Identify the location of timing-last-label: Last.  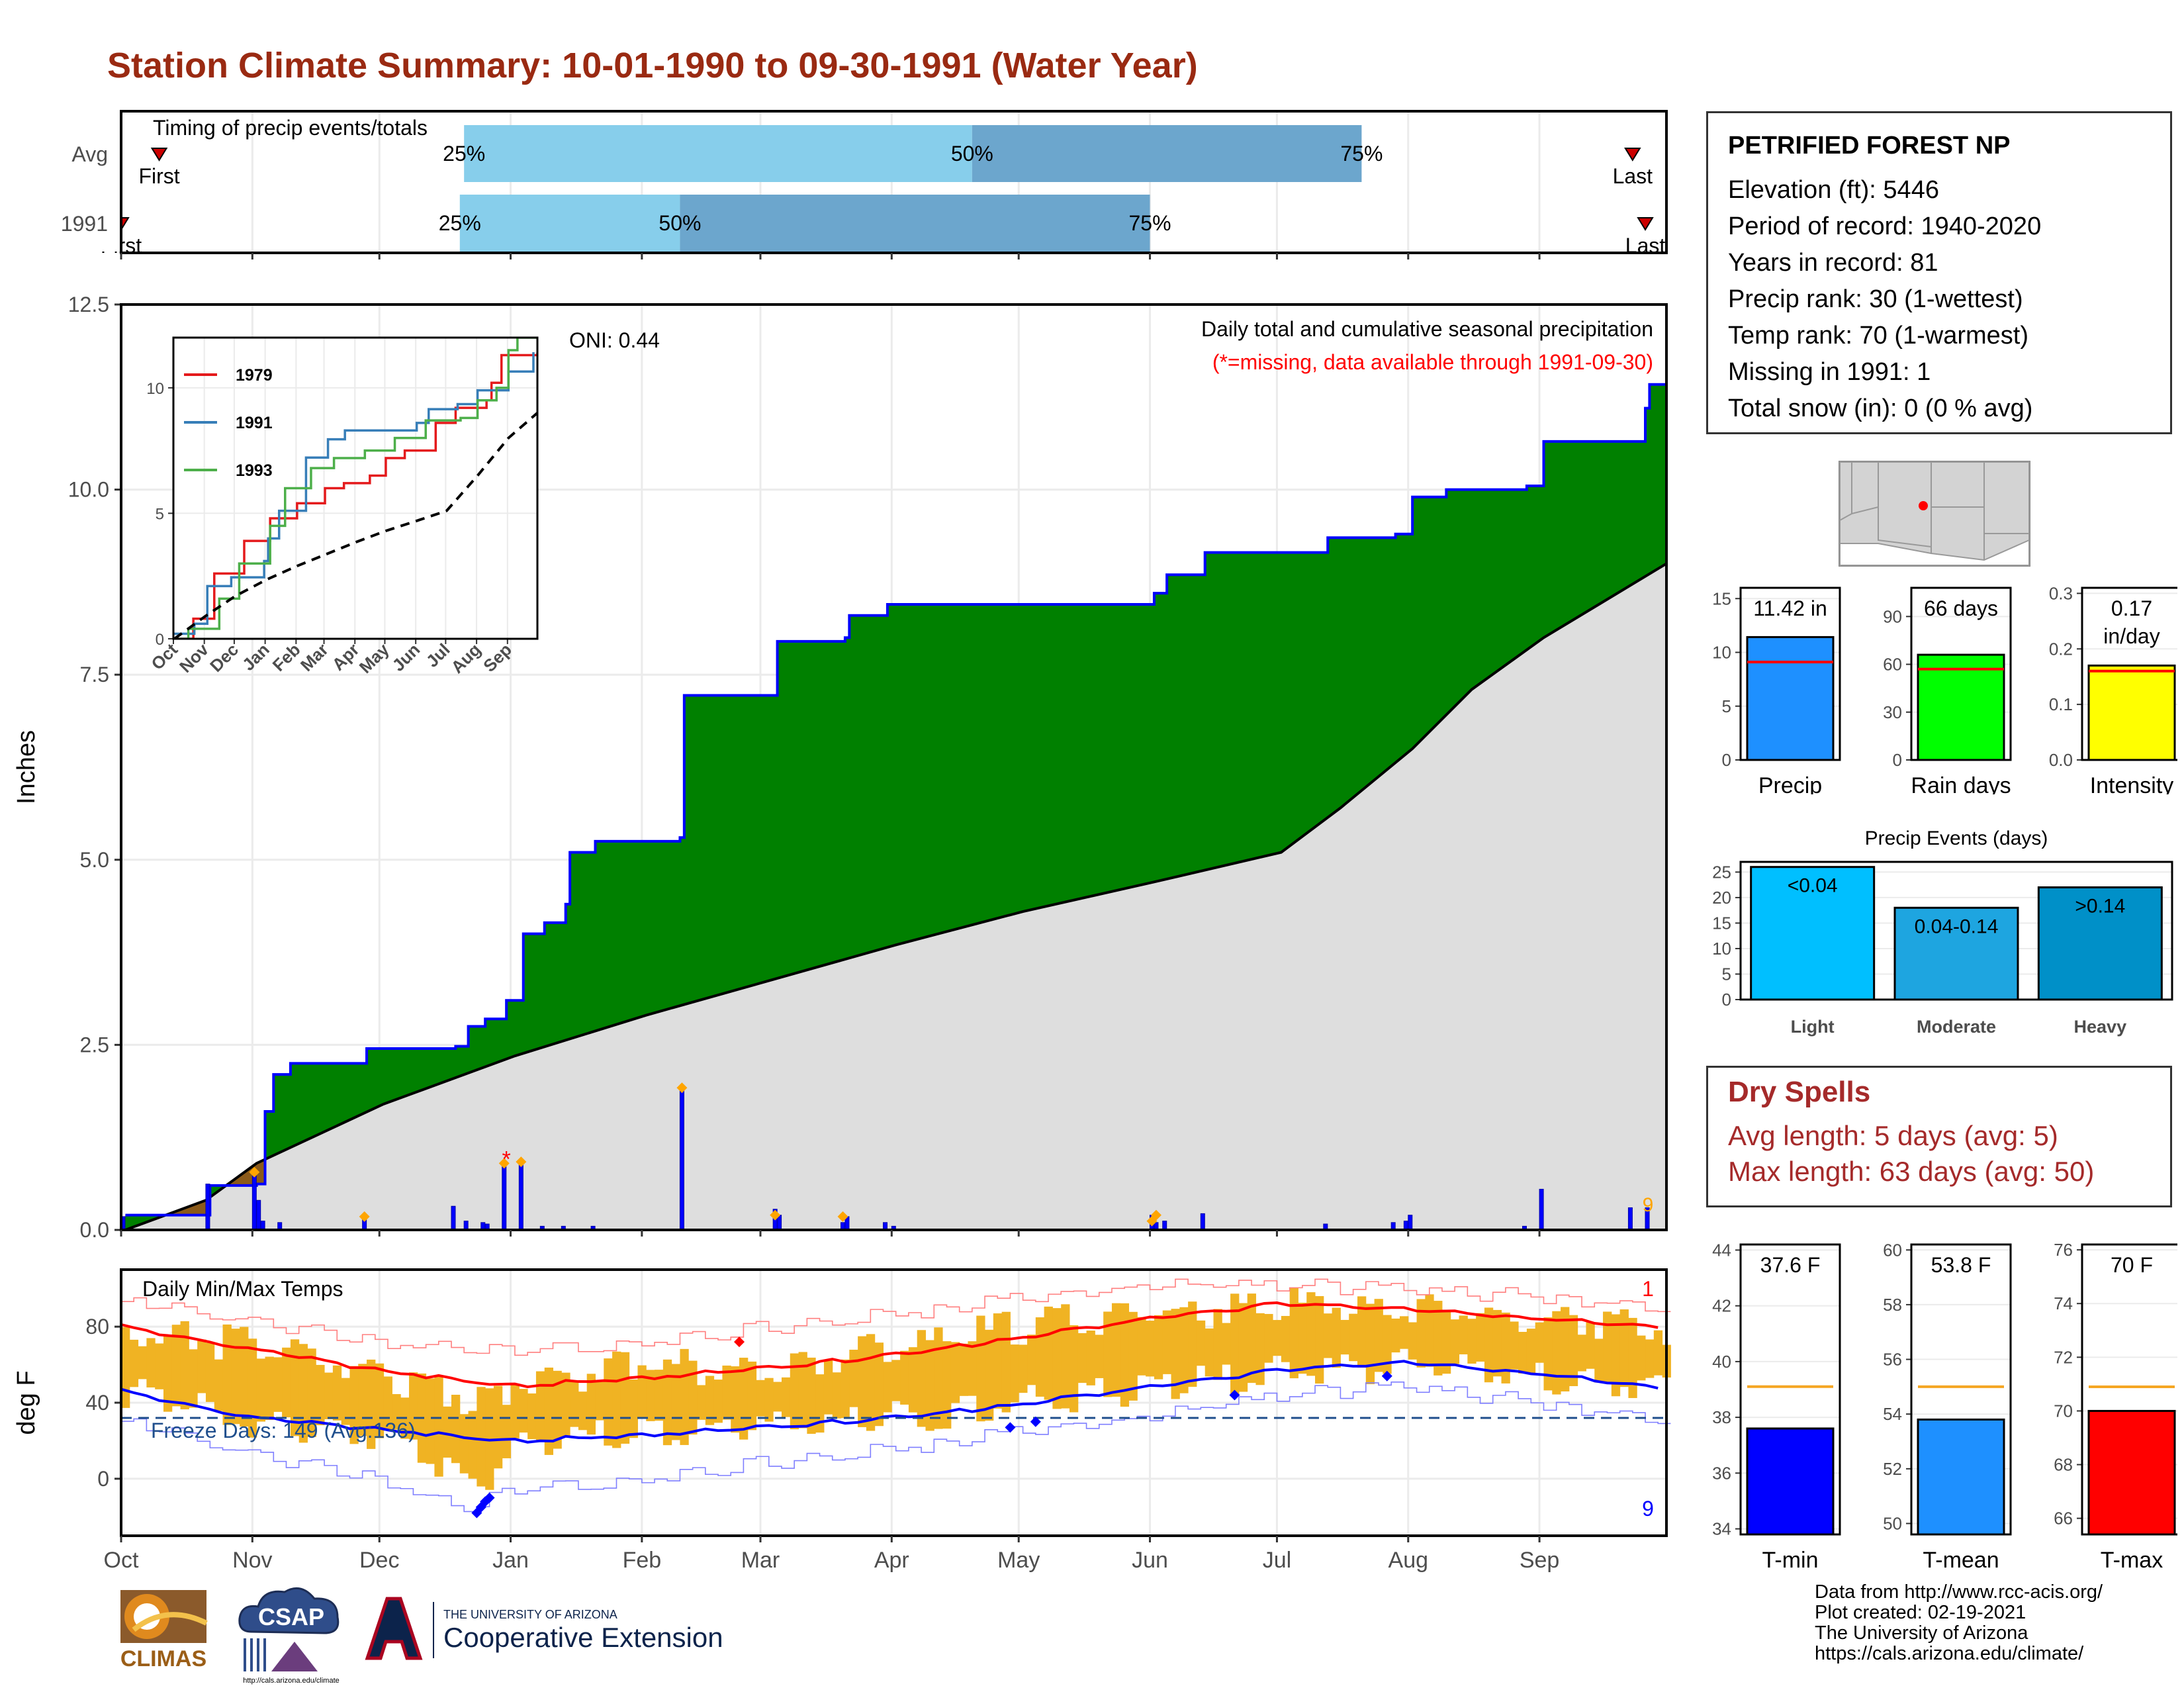
(1633, 176).